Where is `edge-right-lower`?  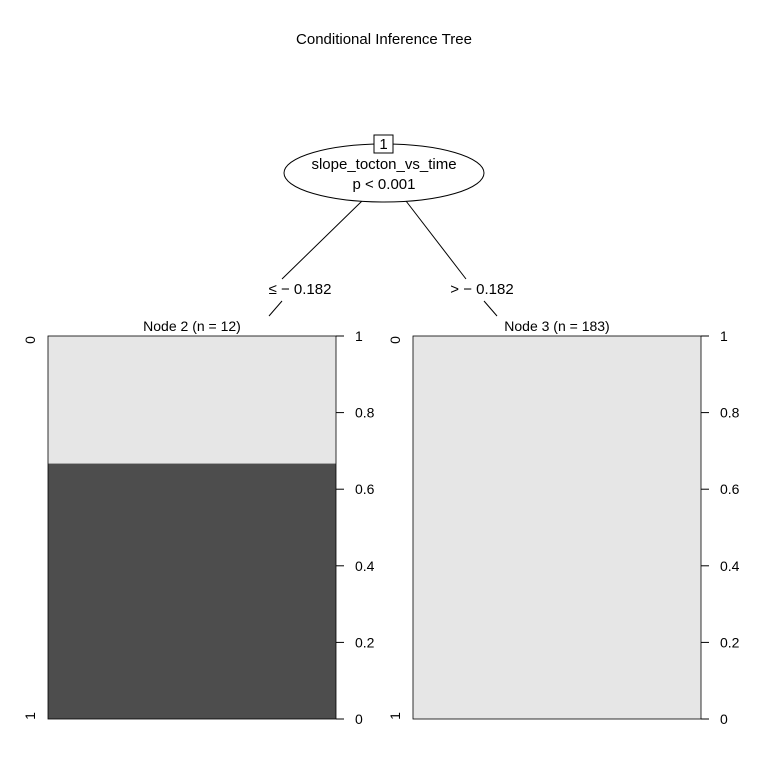
edge-right-lower is located at coordinates (490, 308).